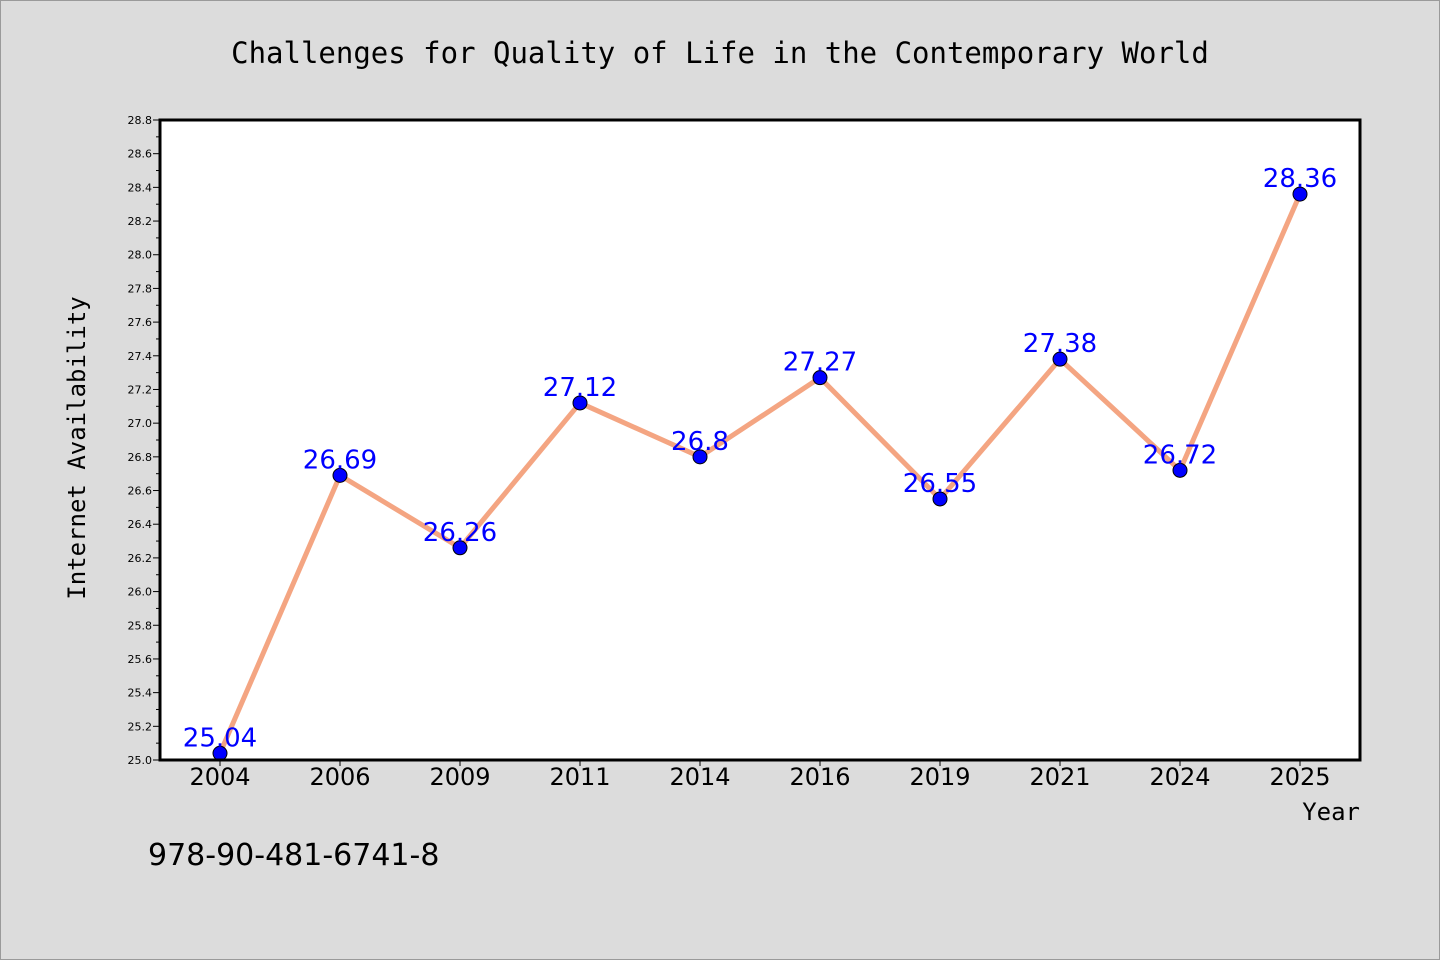 The image size is (1440, 960). Describe the element at coordinates (140, 356) in the screenshot. I see `y-tick-label: 27.4` at that location.